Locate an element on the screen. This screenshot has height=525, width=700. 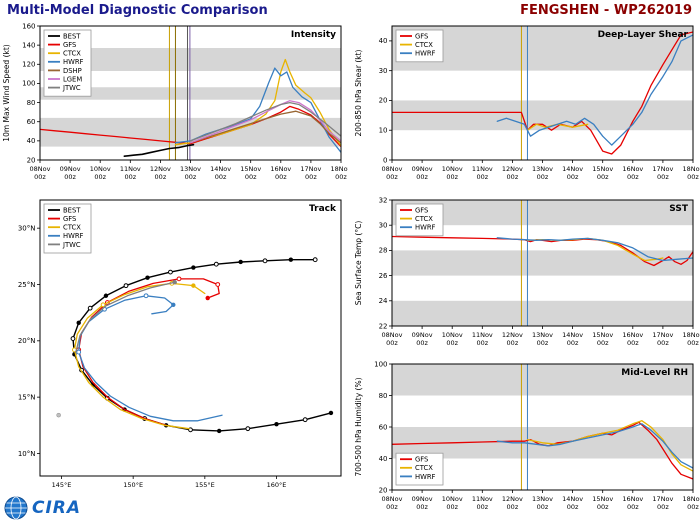
svg-text: 140 is located at coordinates (28, 45).